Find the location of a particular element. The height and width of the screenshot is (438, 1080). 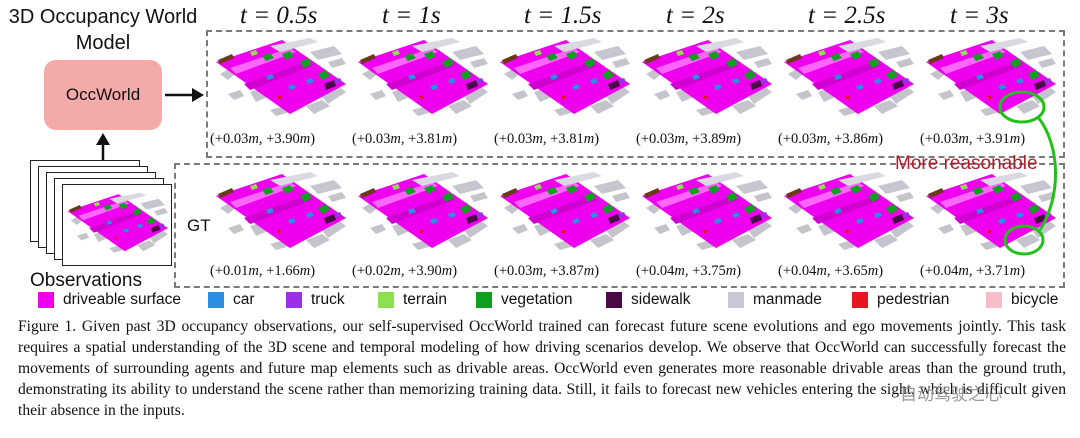

legend-item: car is located at coordinates (231, 300).